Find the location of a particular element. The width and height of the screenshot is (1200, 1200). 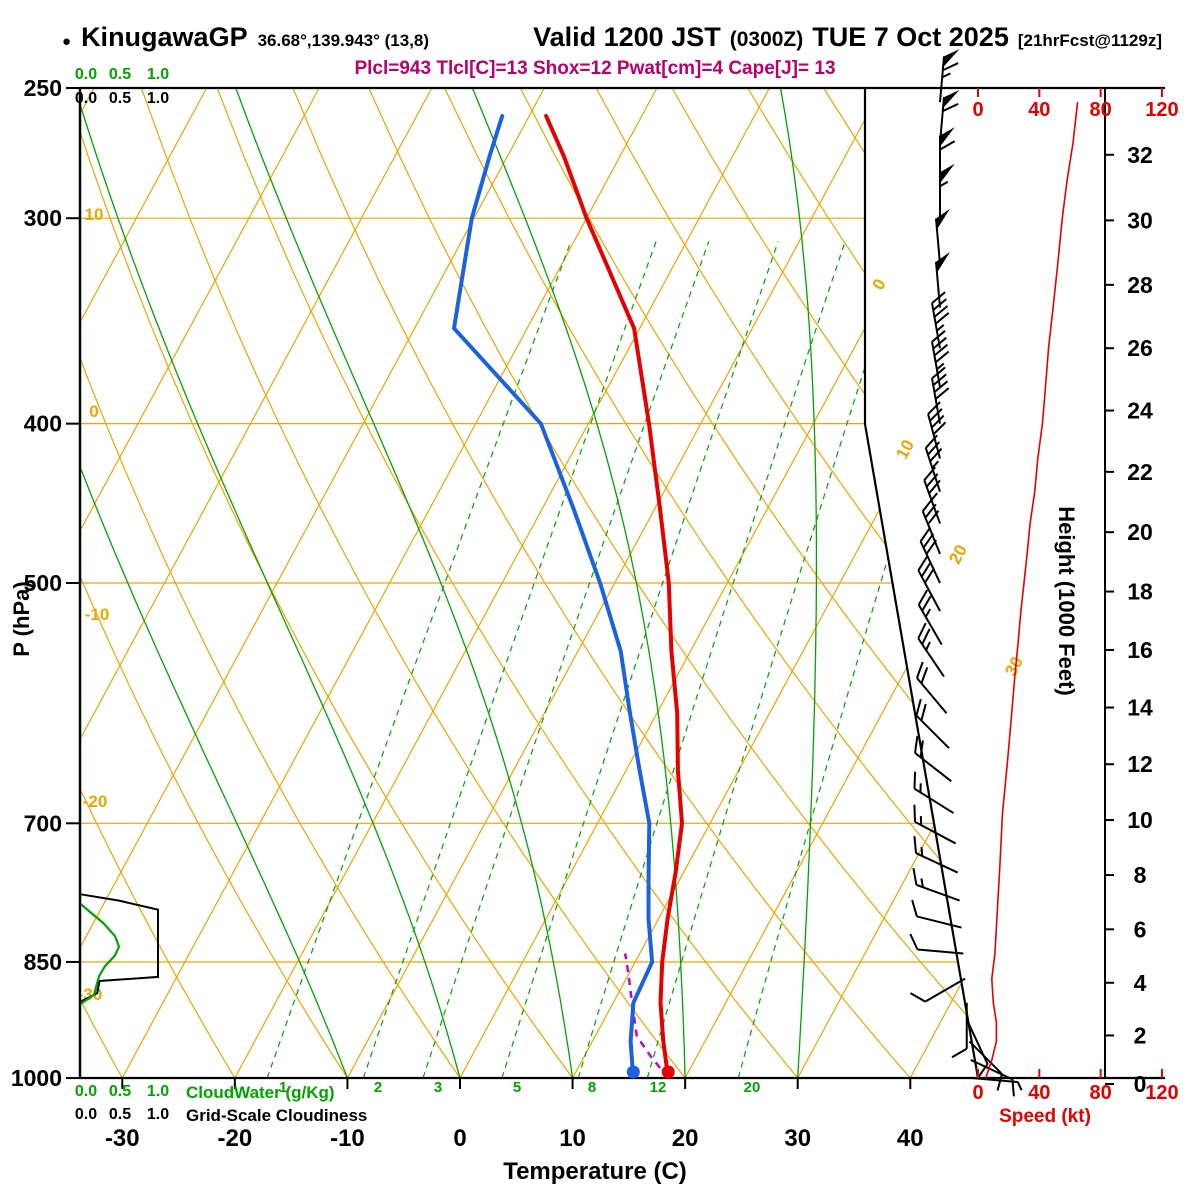

svg-text: 4 is located at coordinates (1140, 983).